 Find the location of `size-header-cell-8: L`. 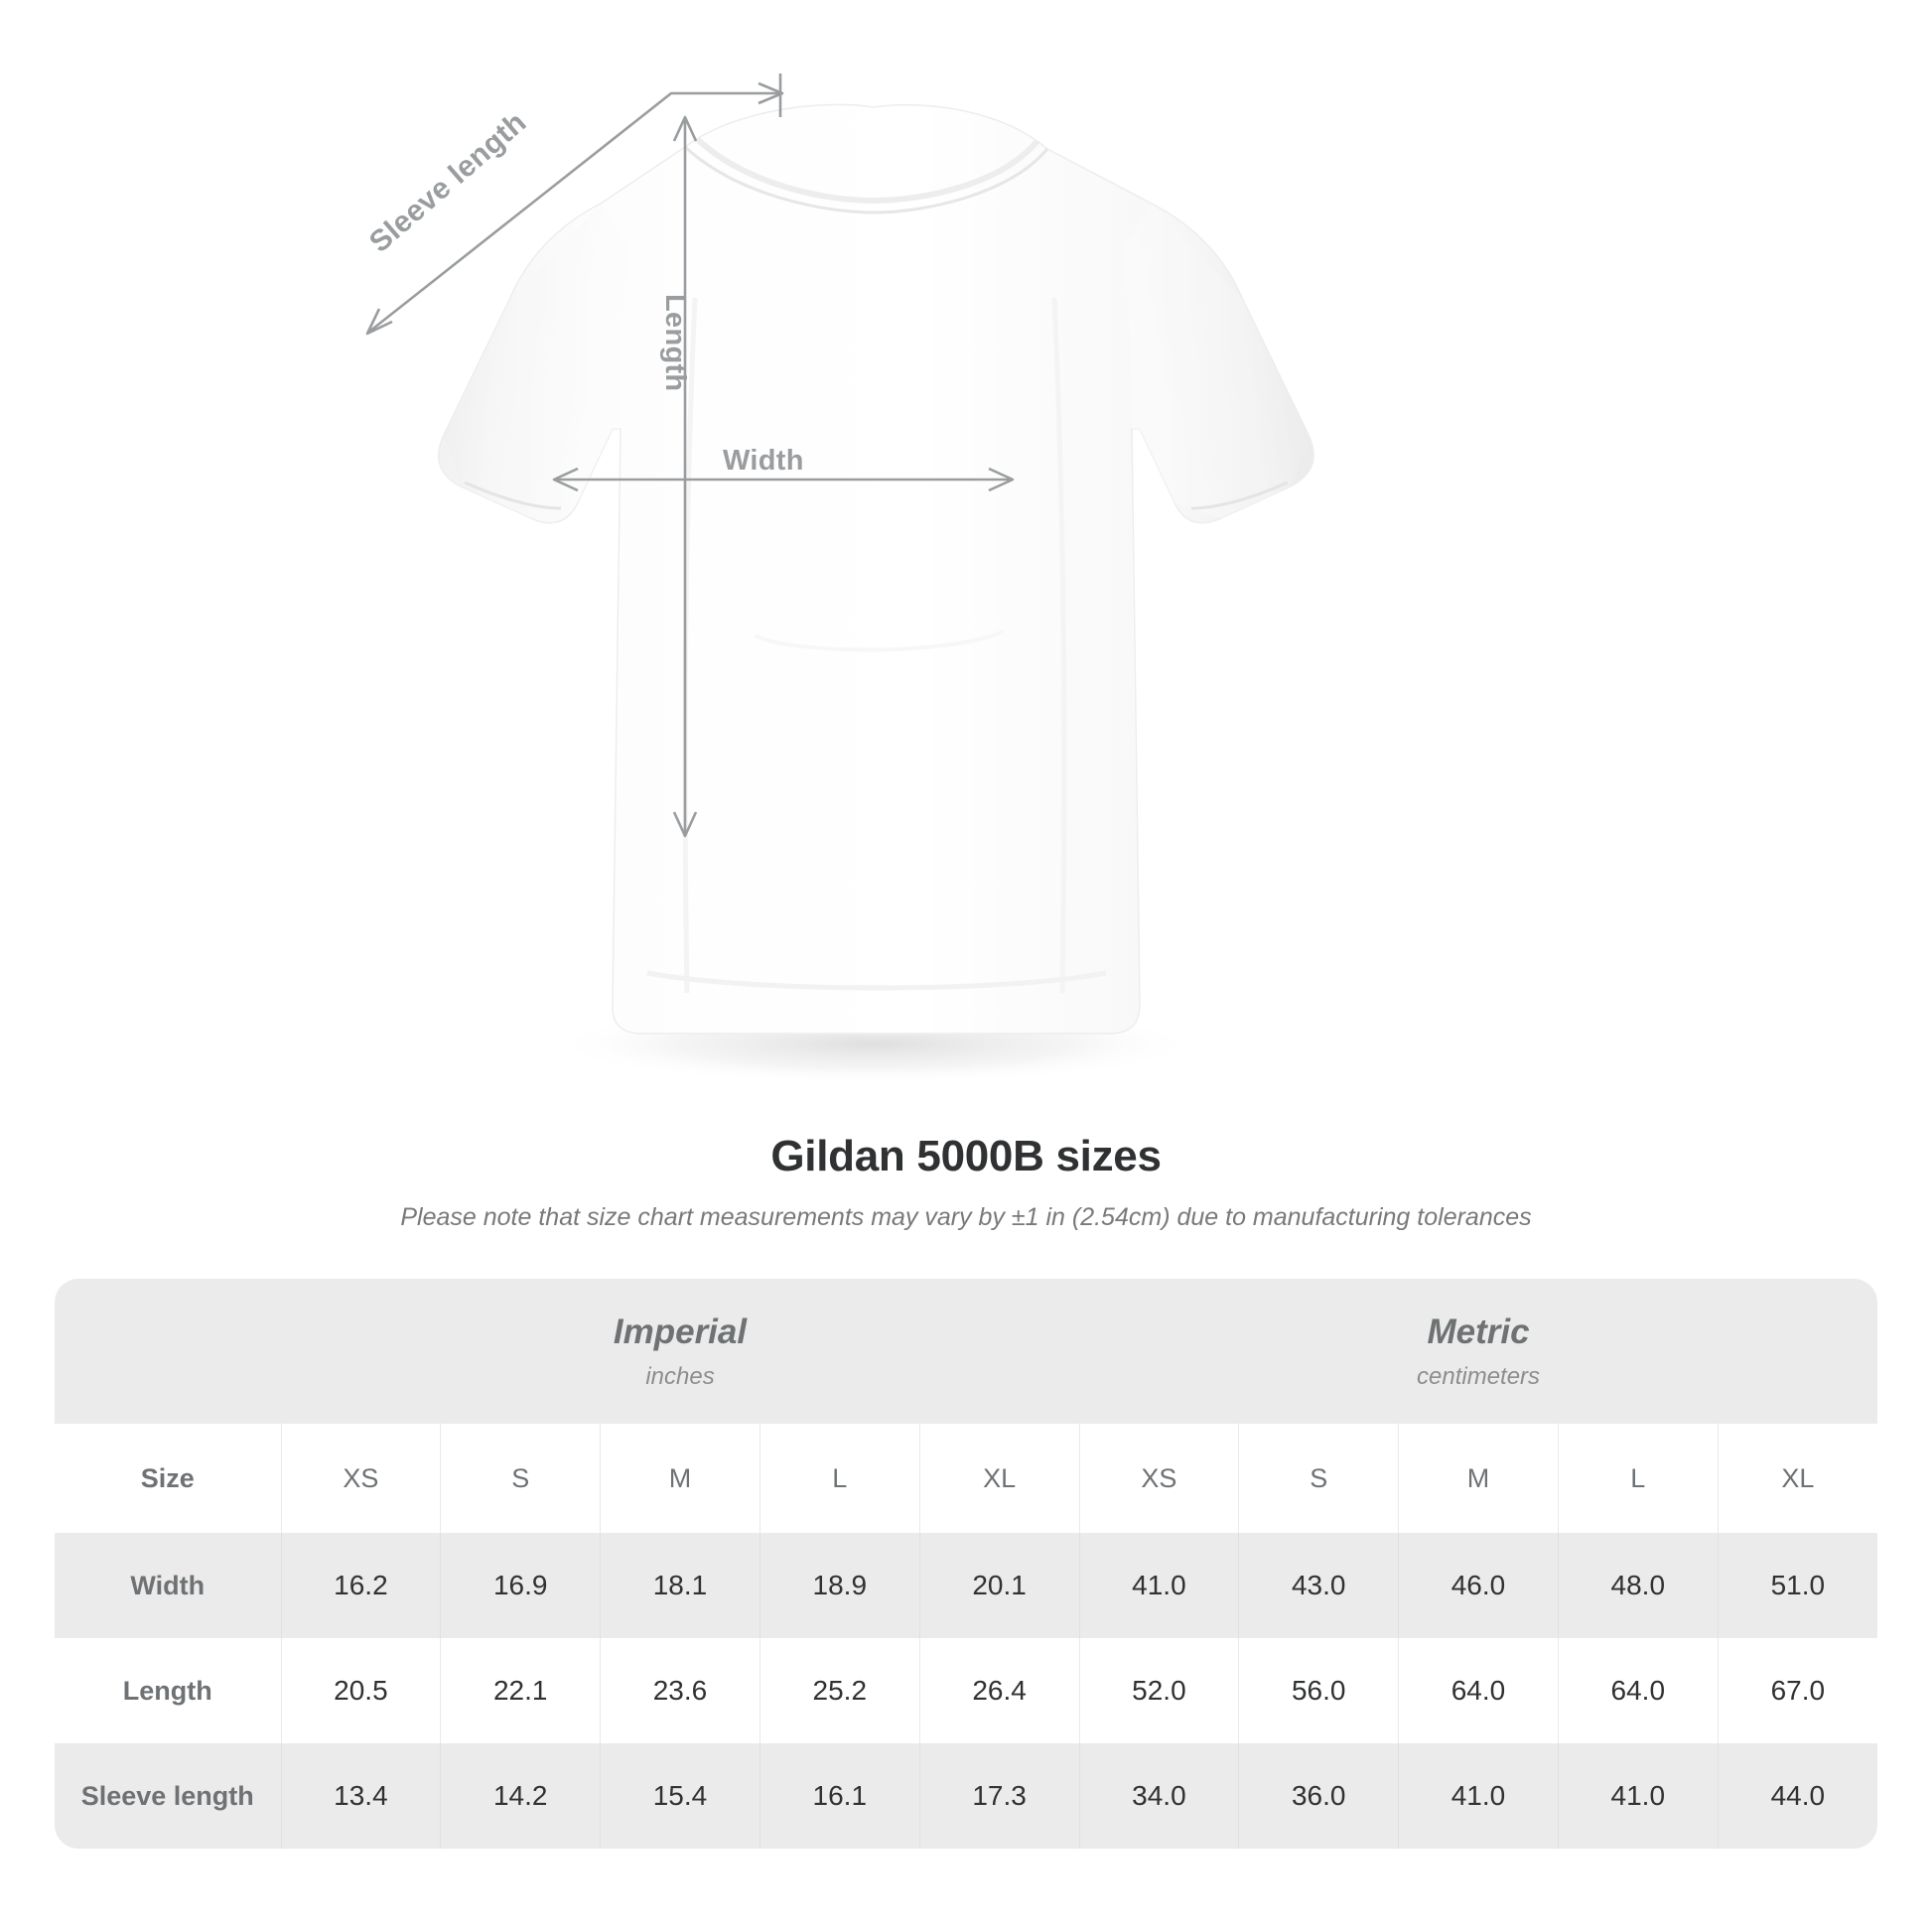

size-header-cell-8: L is located at coordinates (1638, 1478).